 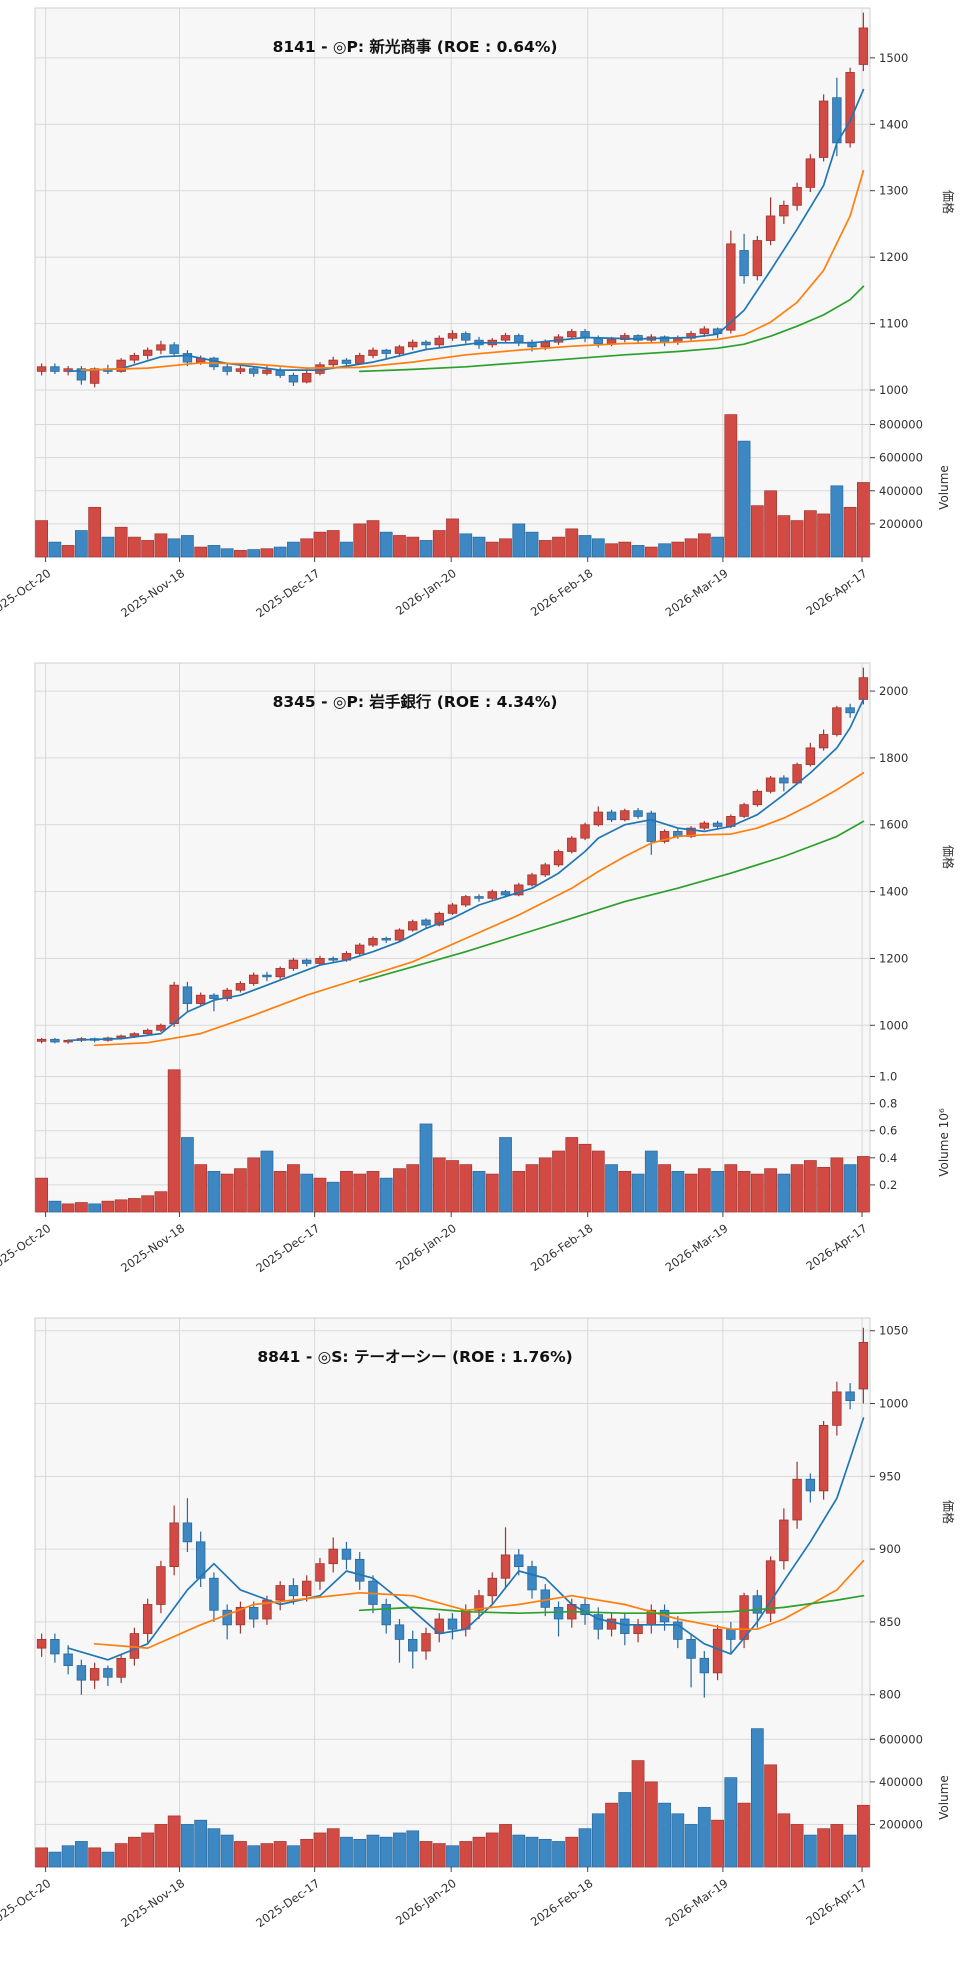 What do you see at coordinates (561, 592) in the screenshot?
I see `date-tick-label: 2026-Feb-18` at bounding box center [561, 592].